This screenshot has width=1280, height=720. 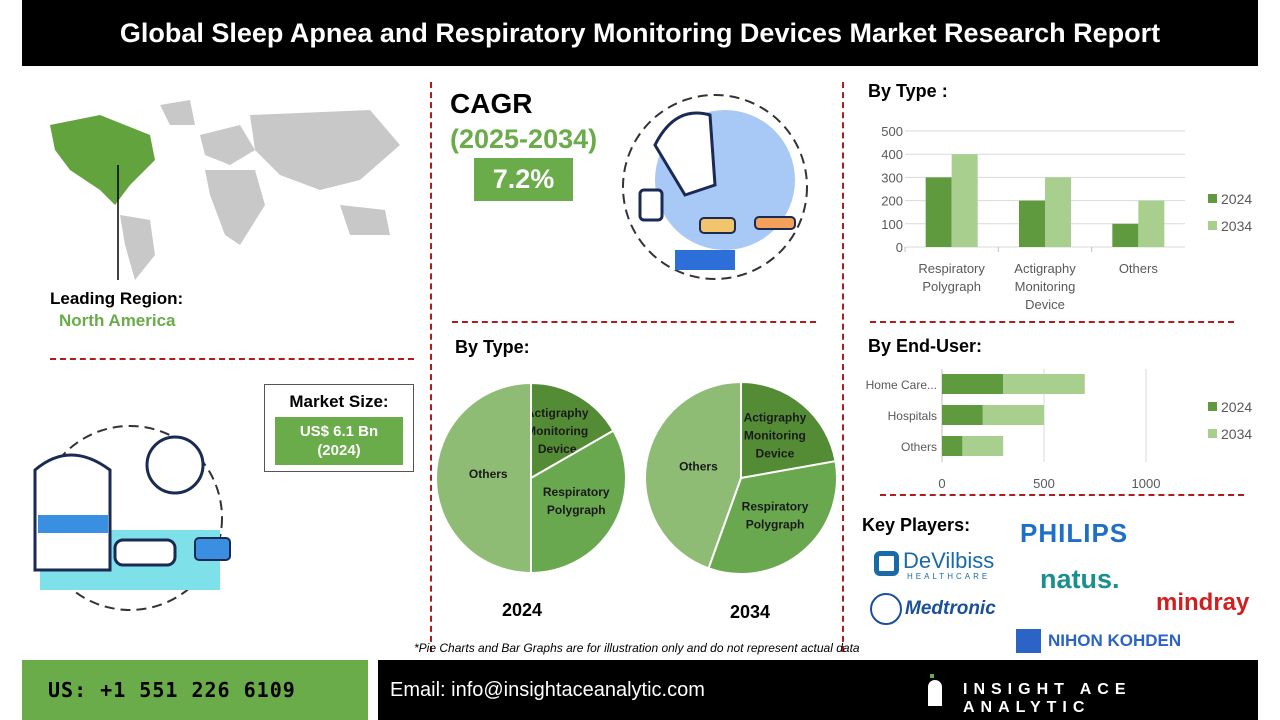 I want to click on cagr-value: 7.2%, so click(x=523, y=179).